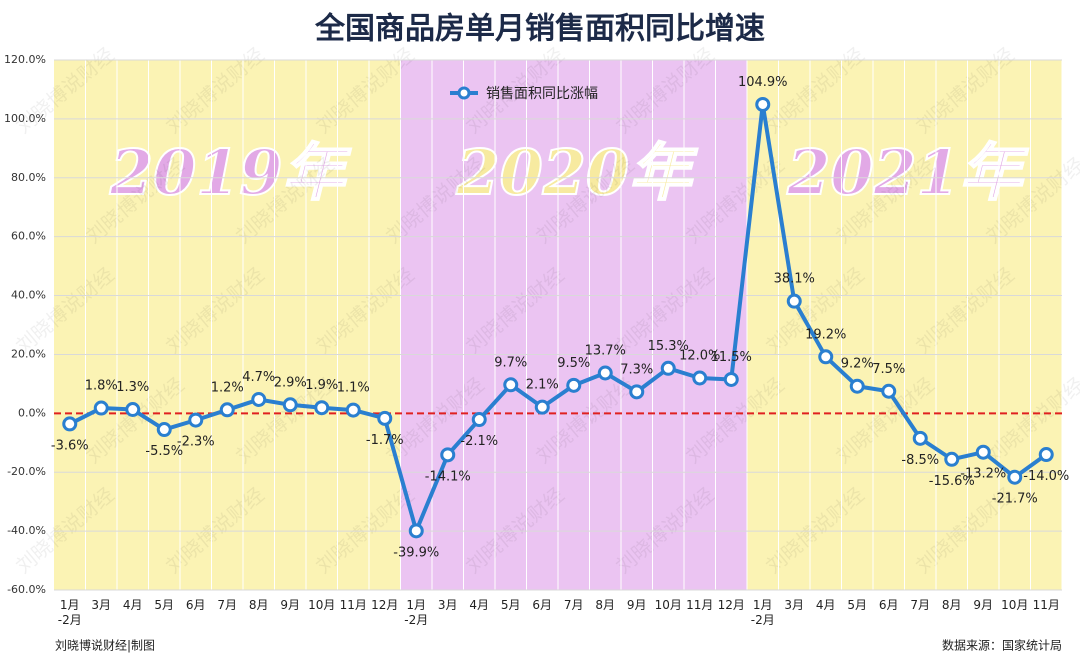 Image resolution: width=1080 pixels, height=662 pixels. I want to click on data-label: 15.3%, so click(668, 346).